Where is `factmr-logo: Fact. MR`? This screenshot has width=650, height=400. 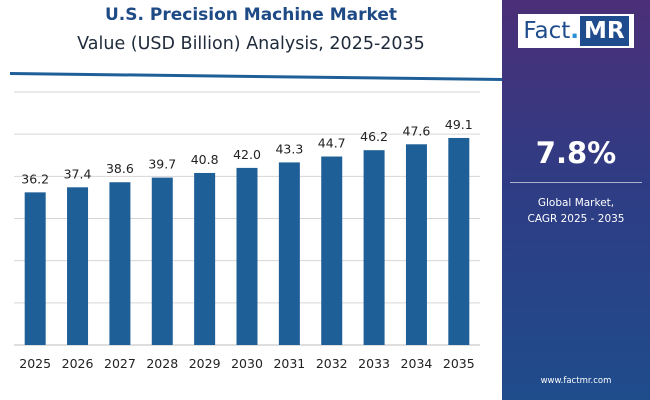
factmr-logo: Fact. MR is located at coordinates (576, 31).